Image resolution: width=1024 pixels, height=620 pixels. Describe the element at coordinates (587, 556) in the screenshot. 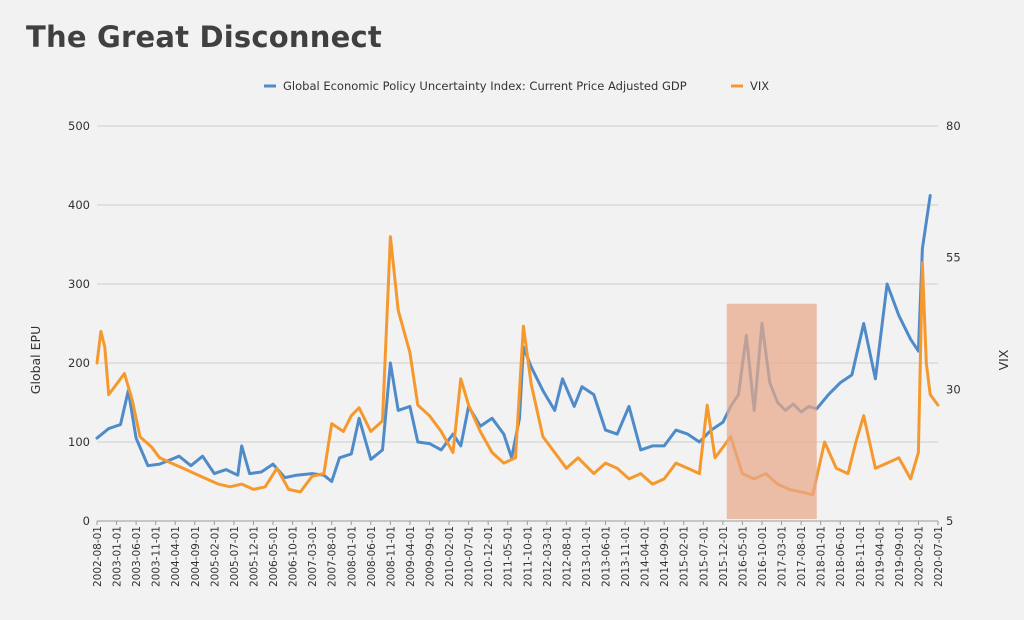

I see `x-tick-label: 2013-01-01` at that location.